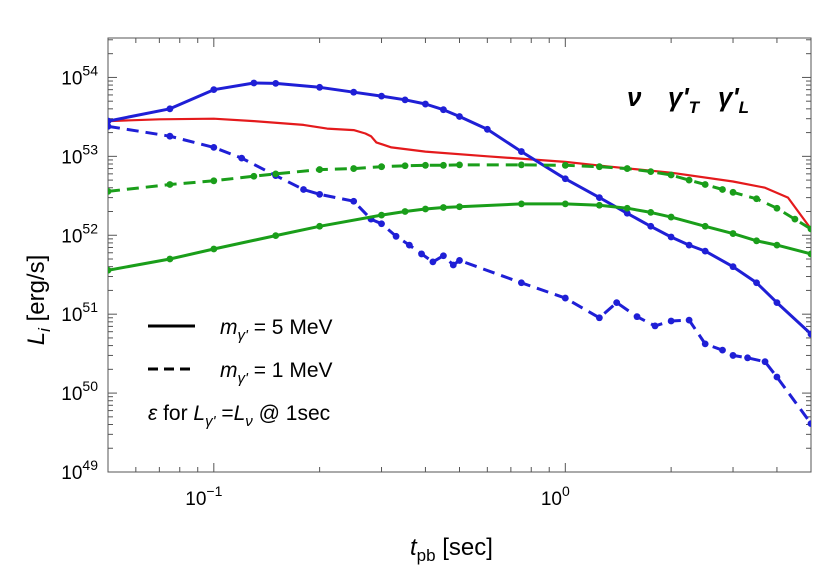 This screenshot has height=571, width=822. Describe the element at coordinates (276, 330) in the screenshot. I see `legend-solid-label: mγ' = 5 MeV` at that location.